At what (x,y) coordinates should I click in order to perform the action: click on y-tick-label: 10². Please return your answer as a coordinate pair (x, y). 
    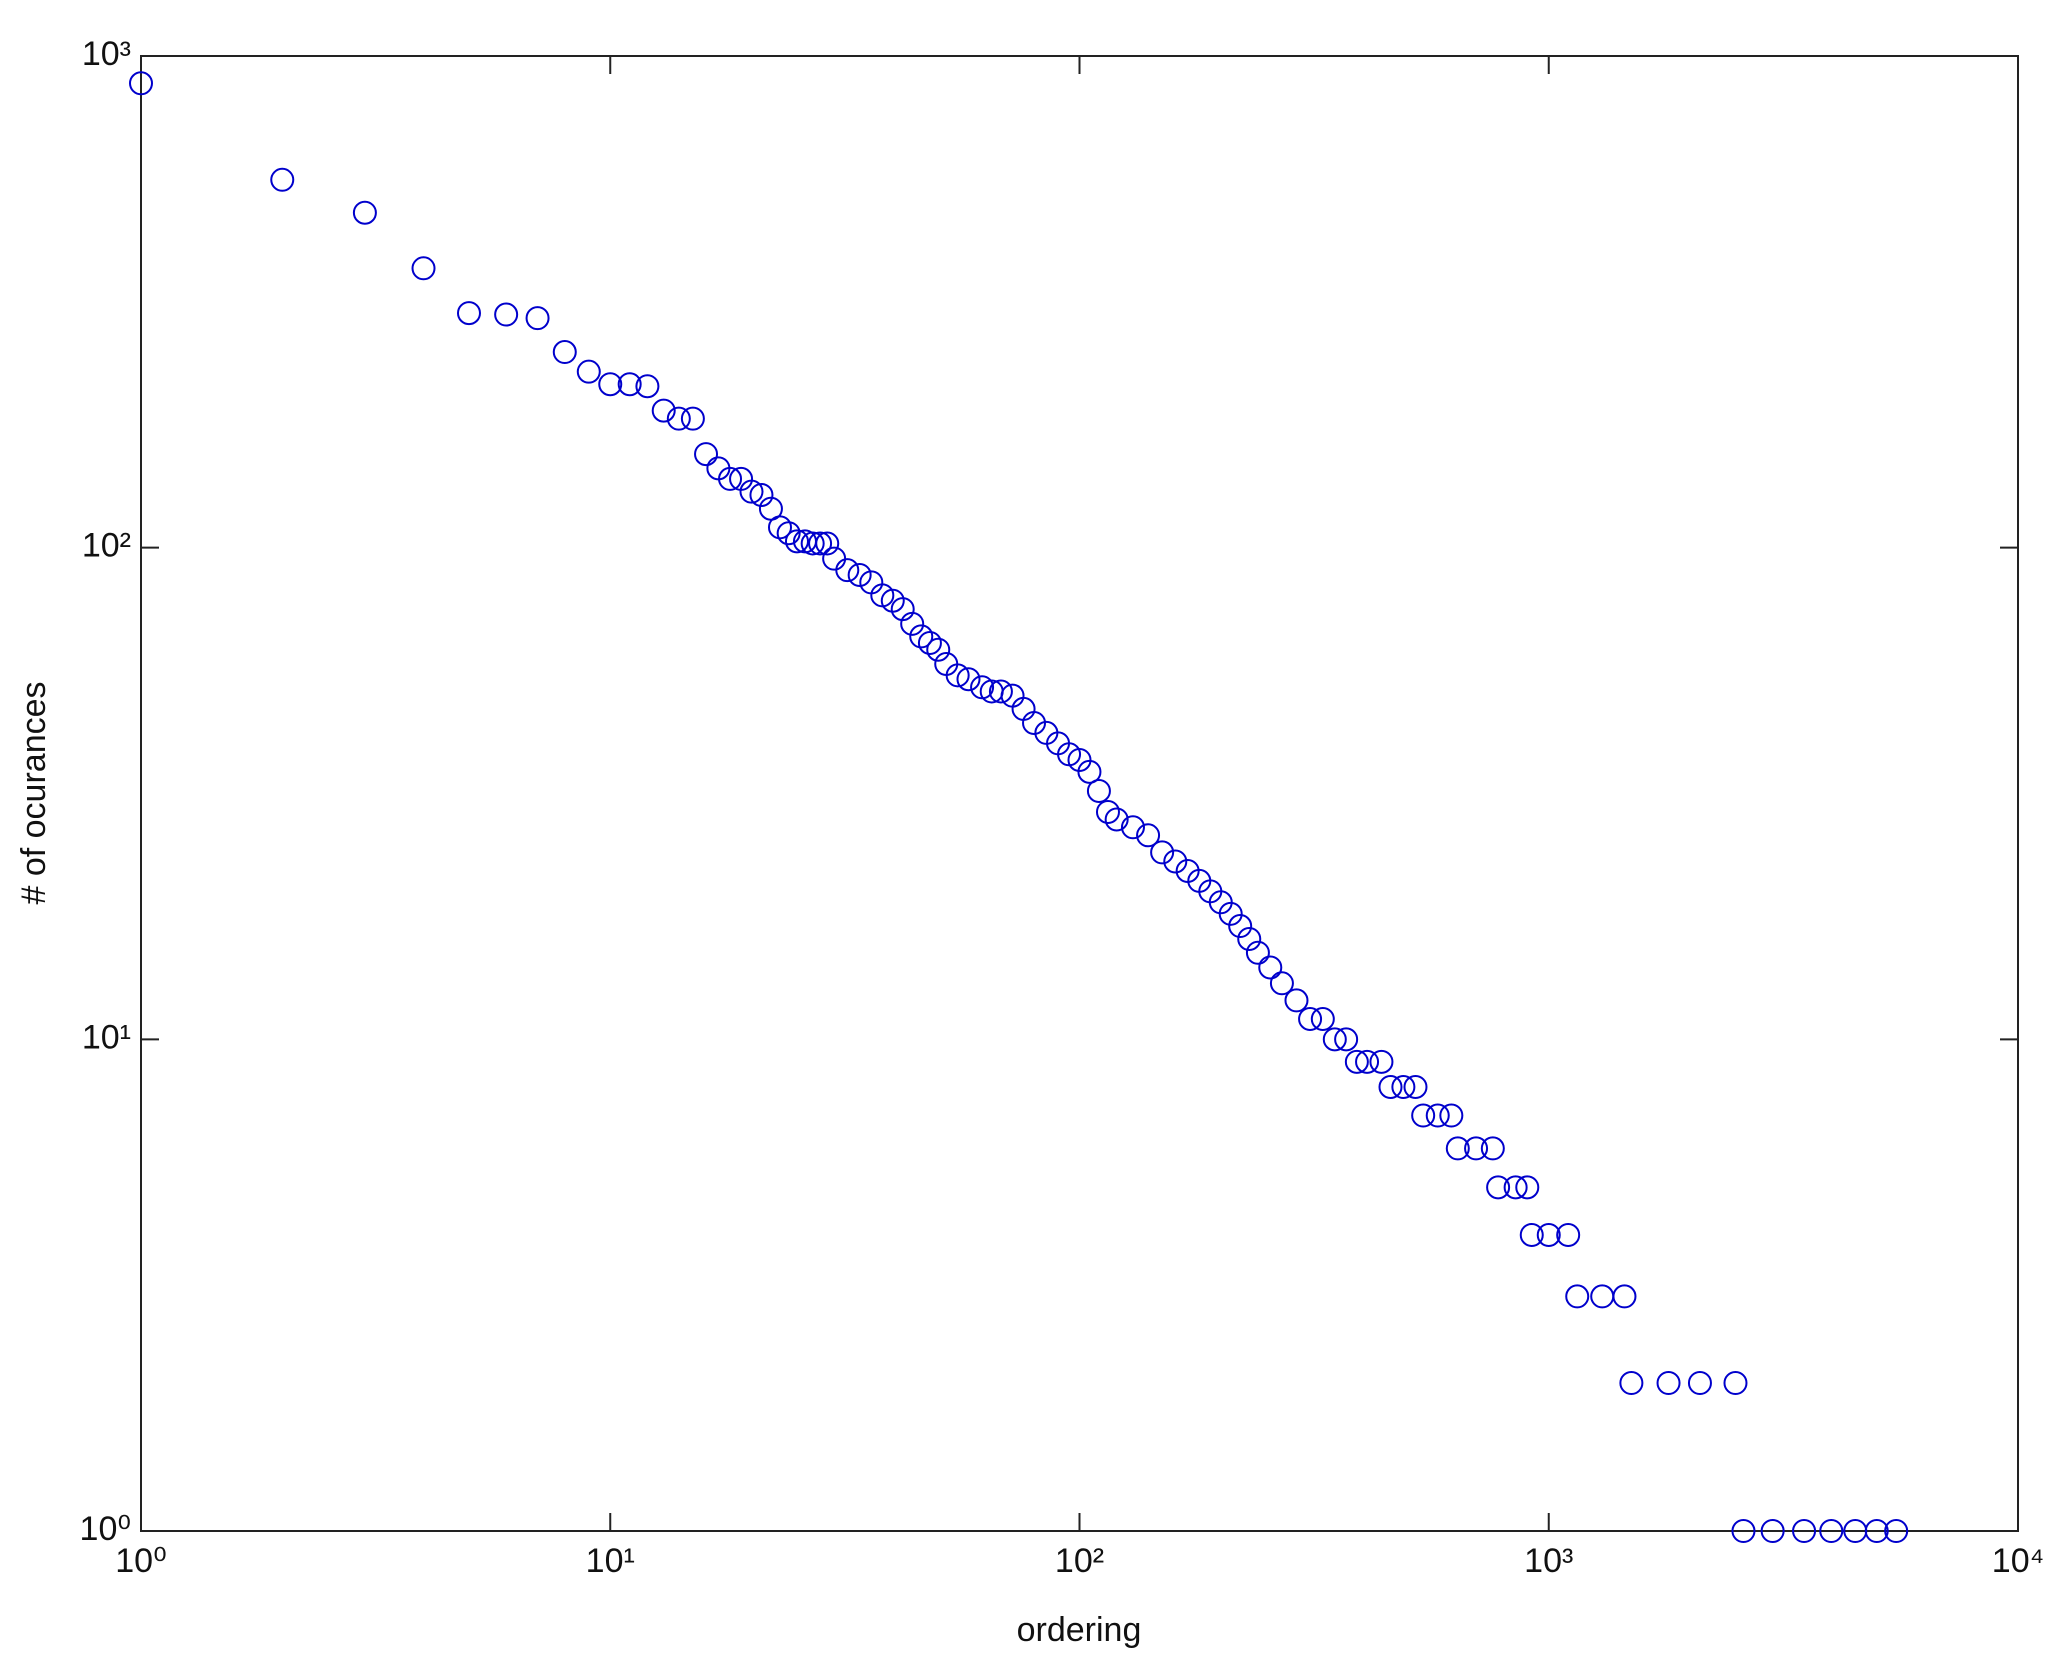
    Looking at the image, I should click on (106, 546).